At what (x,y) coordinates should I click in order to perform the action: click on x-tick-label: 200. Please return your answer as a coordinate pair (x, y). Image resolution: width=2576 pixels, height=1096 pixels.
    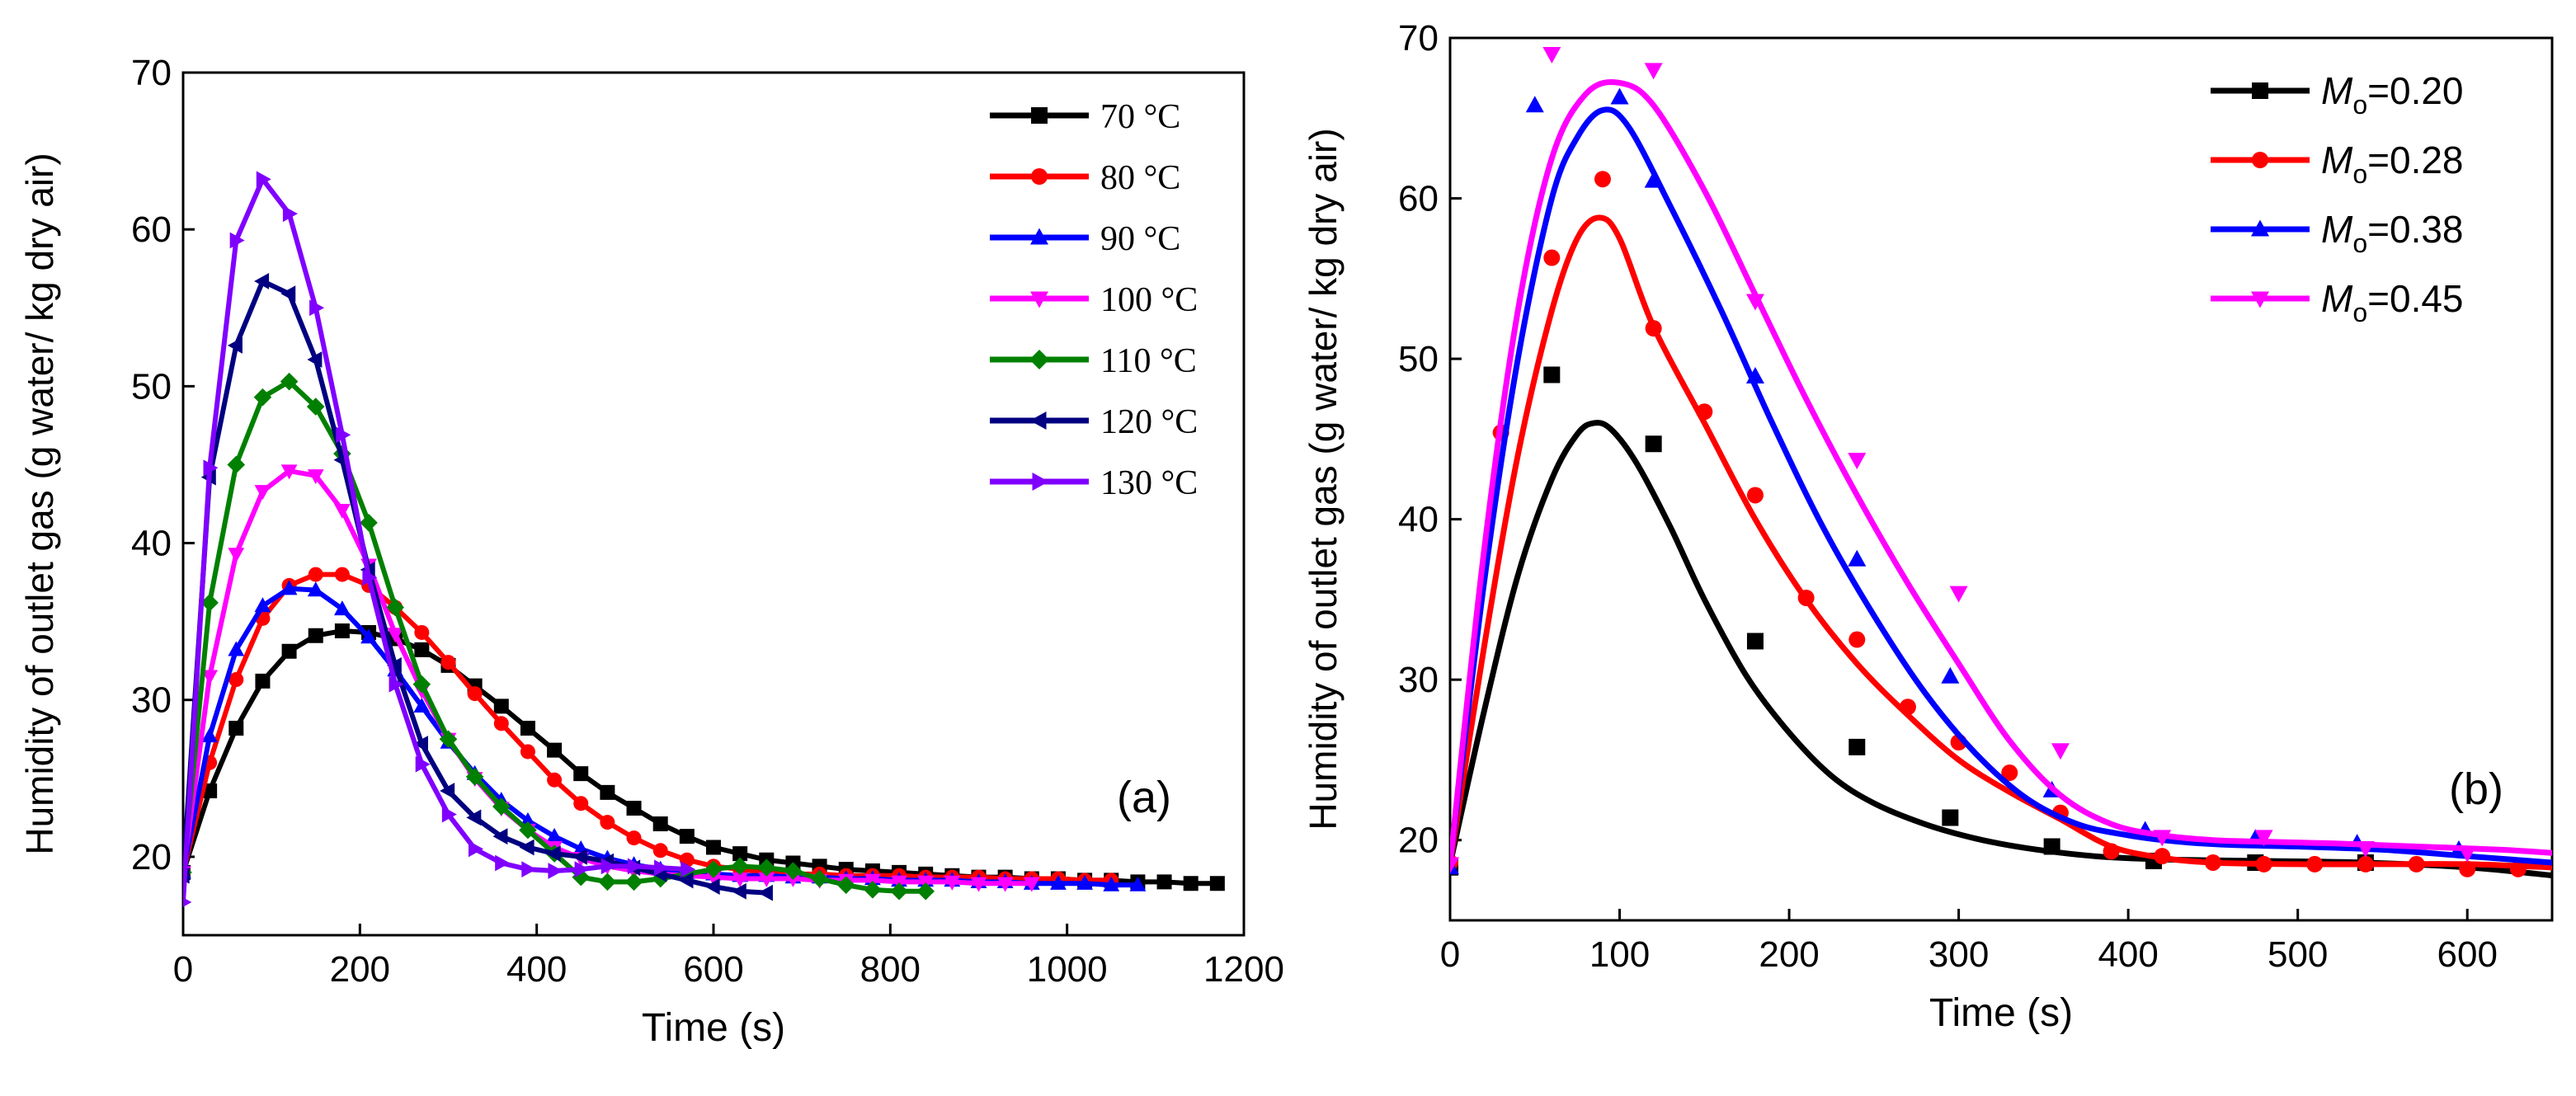
    Looking at the image, I should click on (360, 969).